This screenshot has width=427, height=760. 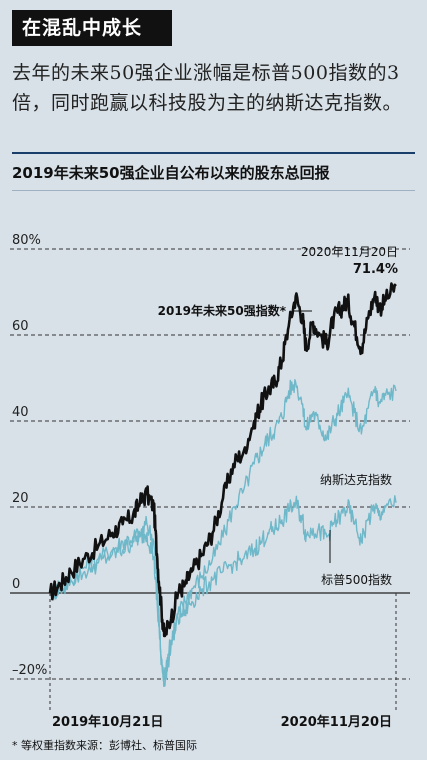 What do you see at coordinates (213, 153) in the screenshot?
I see `divider-top` at bounding box center [213, 153].